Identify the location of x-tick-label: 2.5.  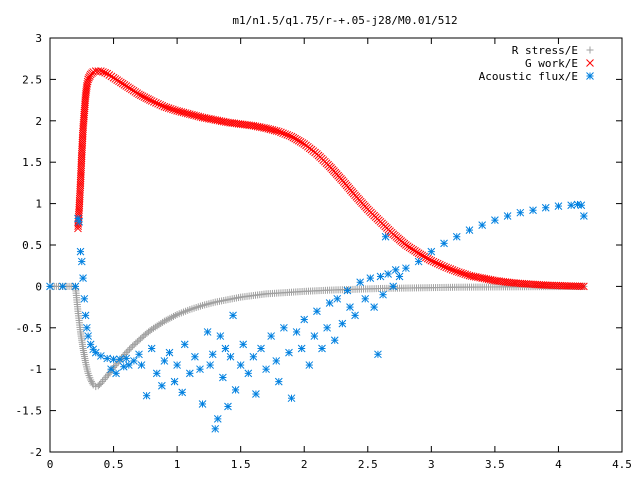
(368, 464).